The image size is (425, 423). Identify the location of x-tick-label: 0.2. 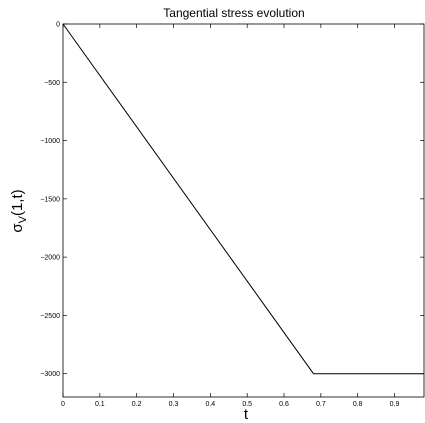
(137, 404).